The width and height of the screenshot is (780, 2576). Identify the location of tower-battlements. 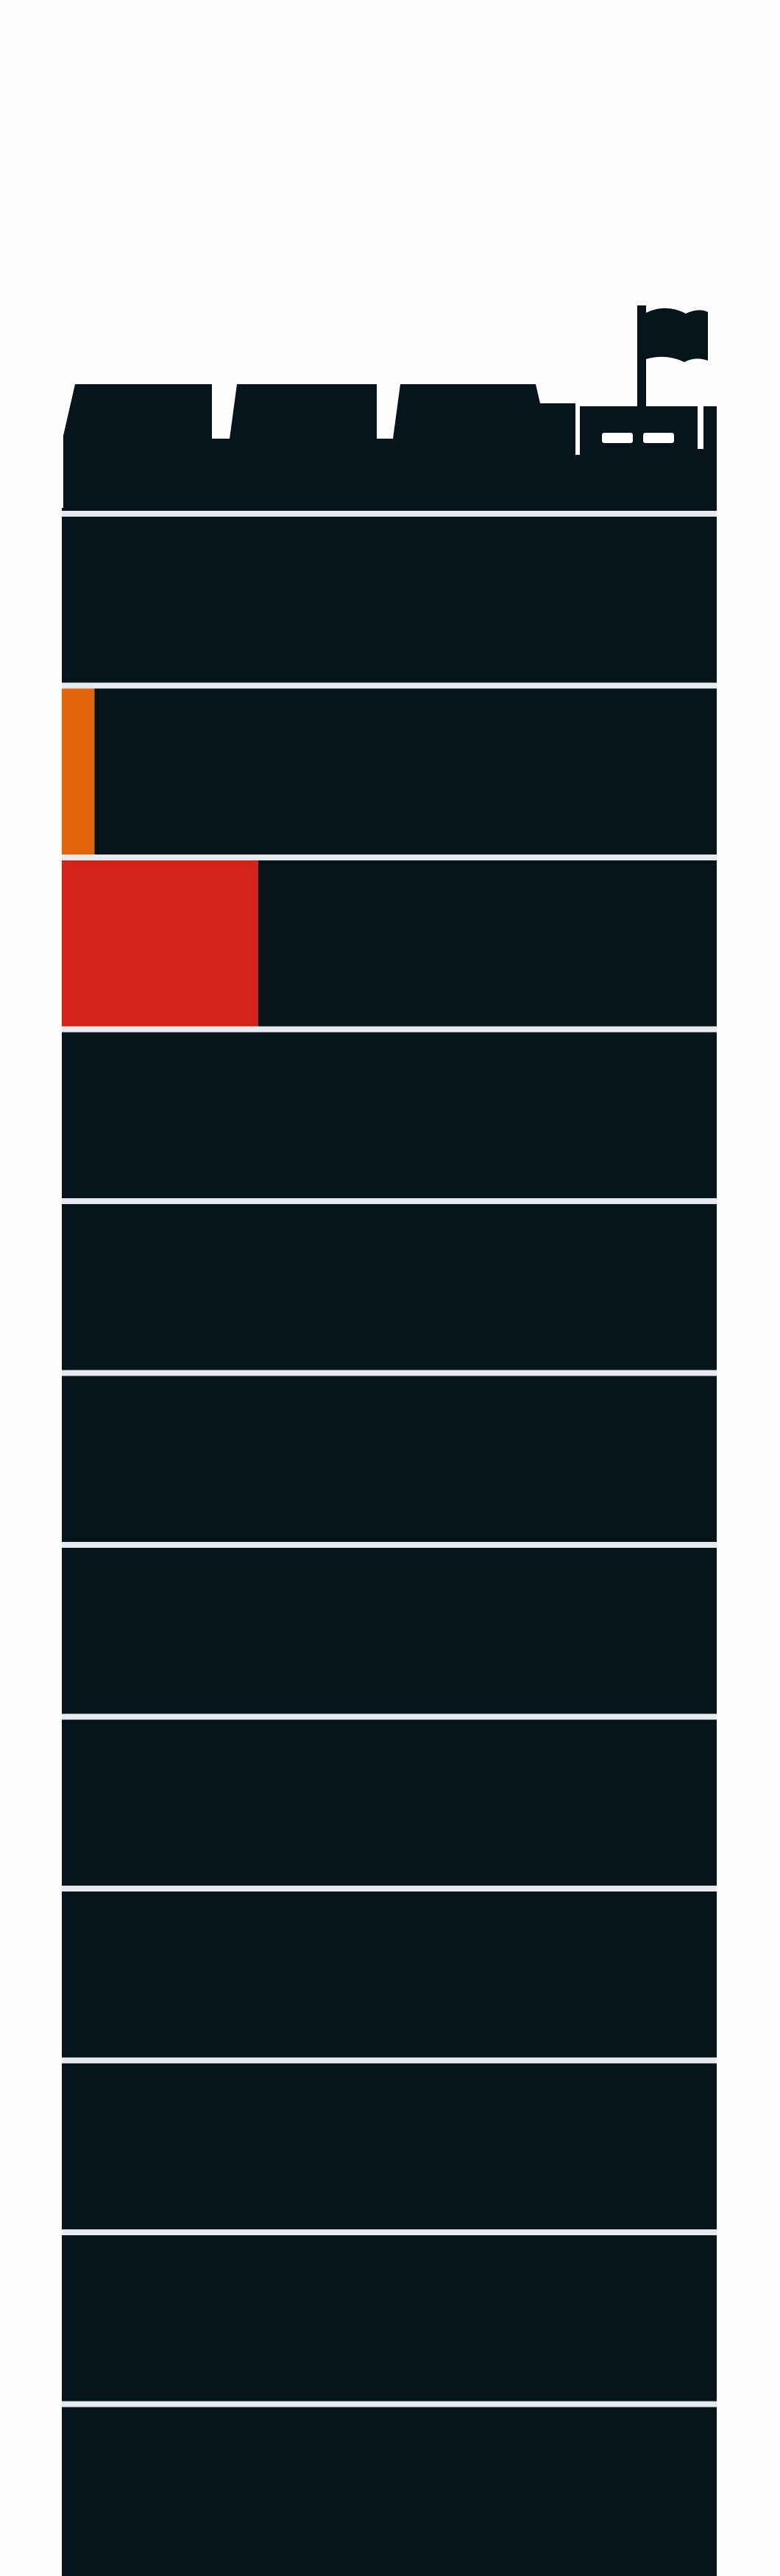
(390, 446).